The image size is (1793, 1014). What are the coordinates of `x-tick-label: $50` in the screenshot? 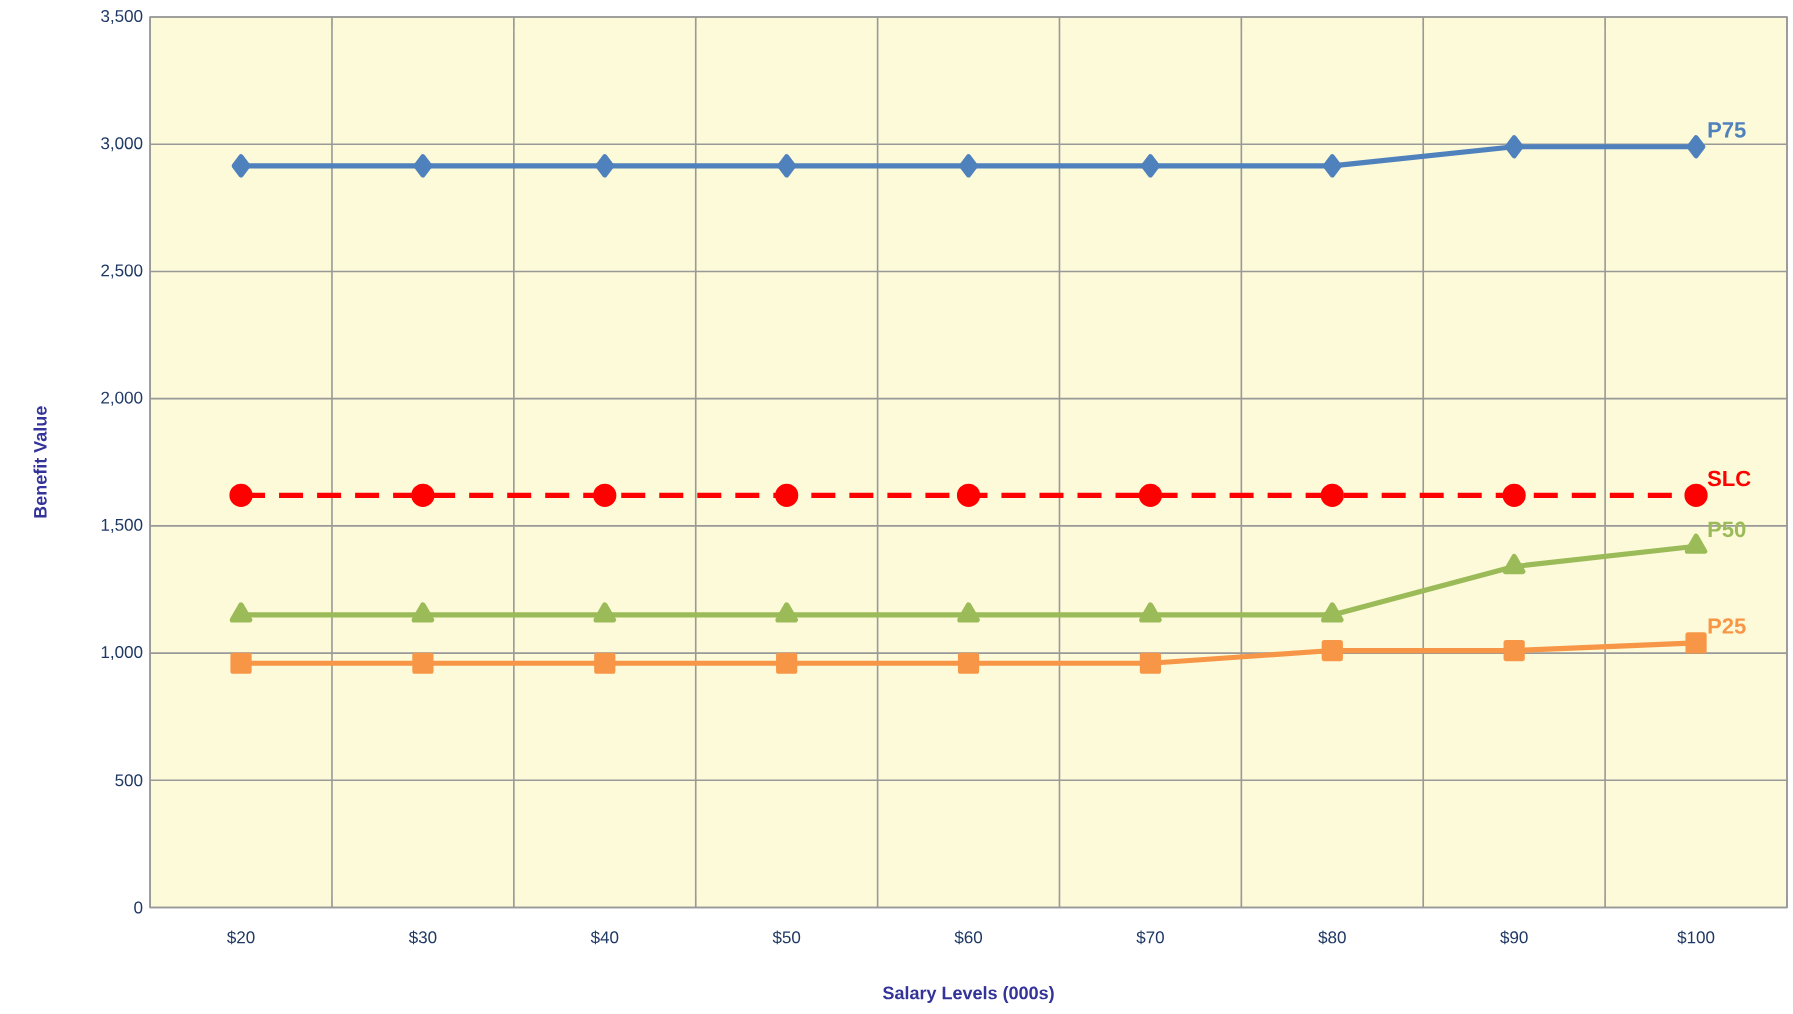 It's located at (786, 937).